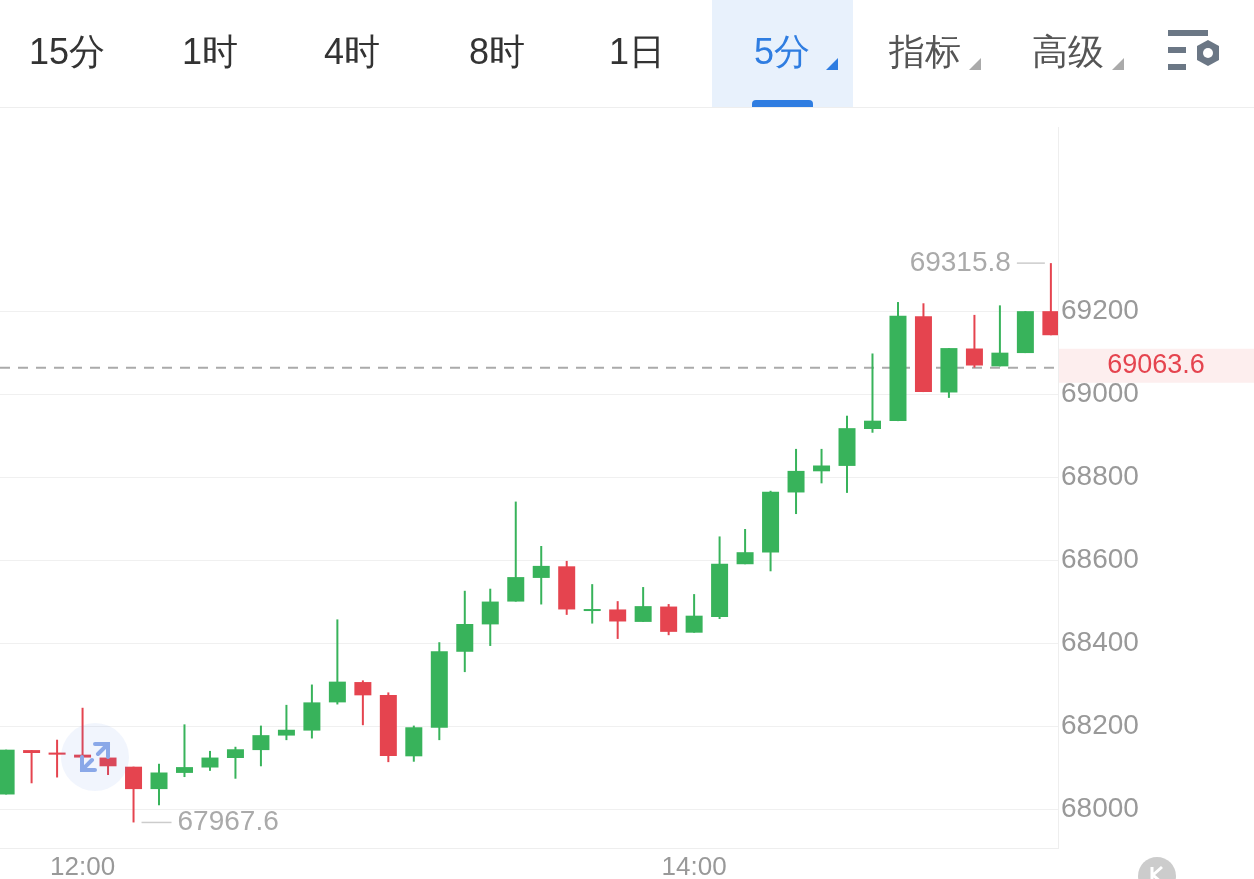 The height and width of the screenshot is (879, 1254). What do you see at coordinates (694, 864) in the screenshot?
I see `x-tick-label: 14:00` at bounding box center [694, 864].